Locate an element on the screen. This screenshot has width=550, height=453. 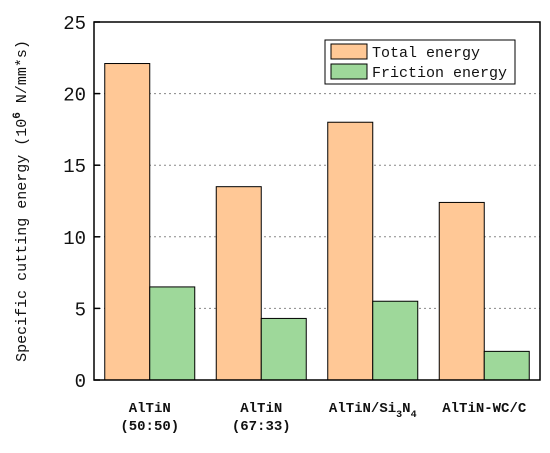
y-tick-label: 0 is located at coordinates (80, 382).